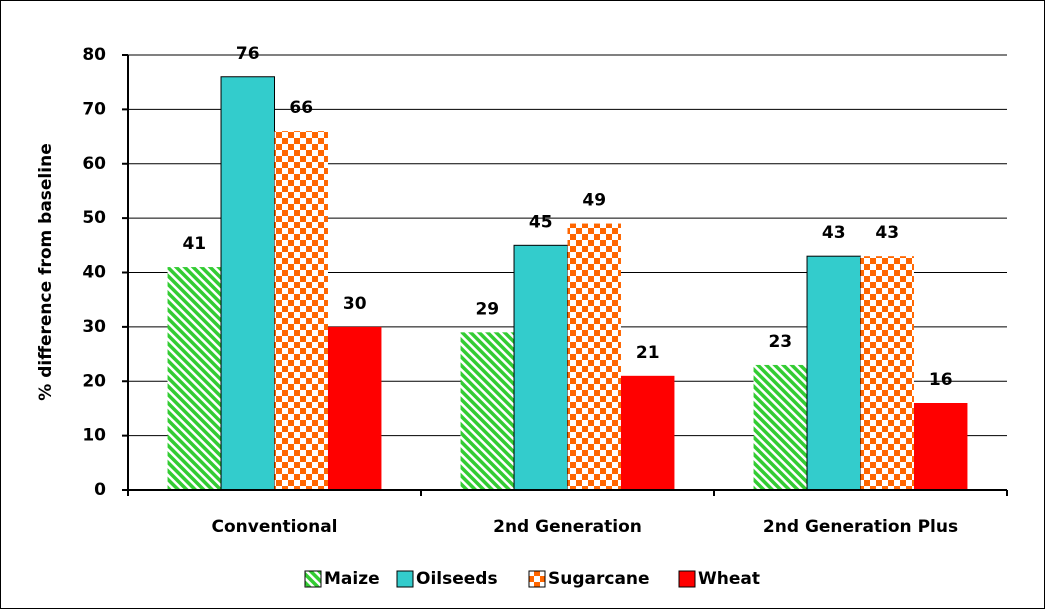 Image resolution: width=1045 pixels, height=609 pixels. What do you see at coordinates (94, 436) in the screenshot?
I see `y-tick-label: 10` at bounding box center [94, 436].